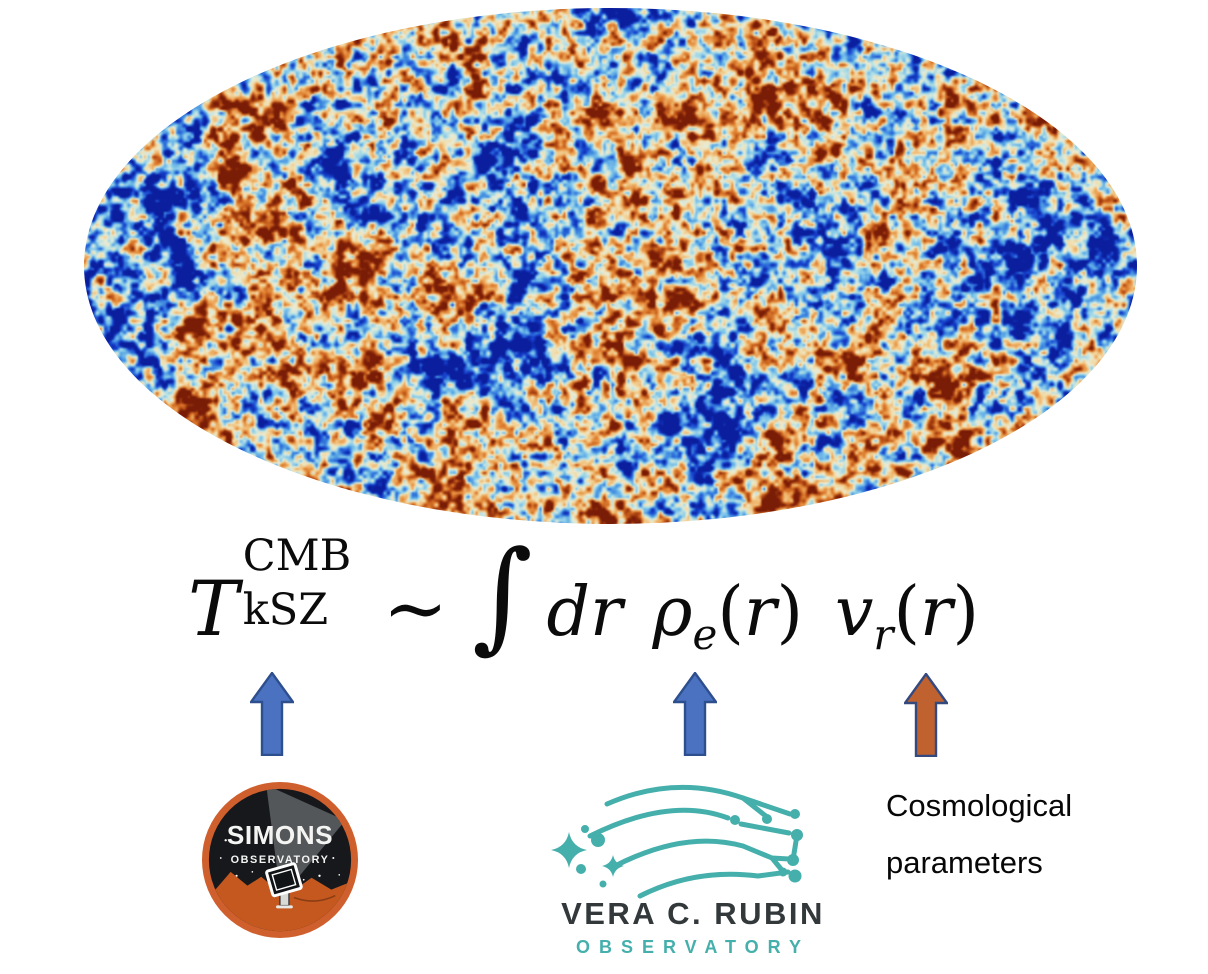  I want to click on equation-temperature-symbol: T, so click(213, 608).